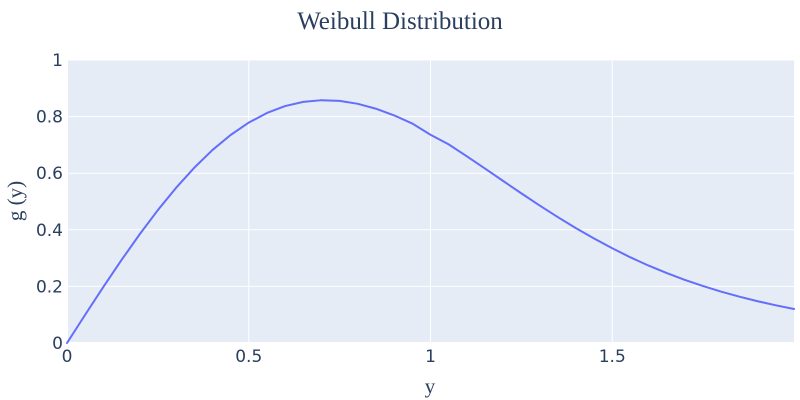  Describe the element at coordinates (612, 357) in the screenshot. I see `x-tick-label: 1.5` at that location.